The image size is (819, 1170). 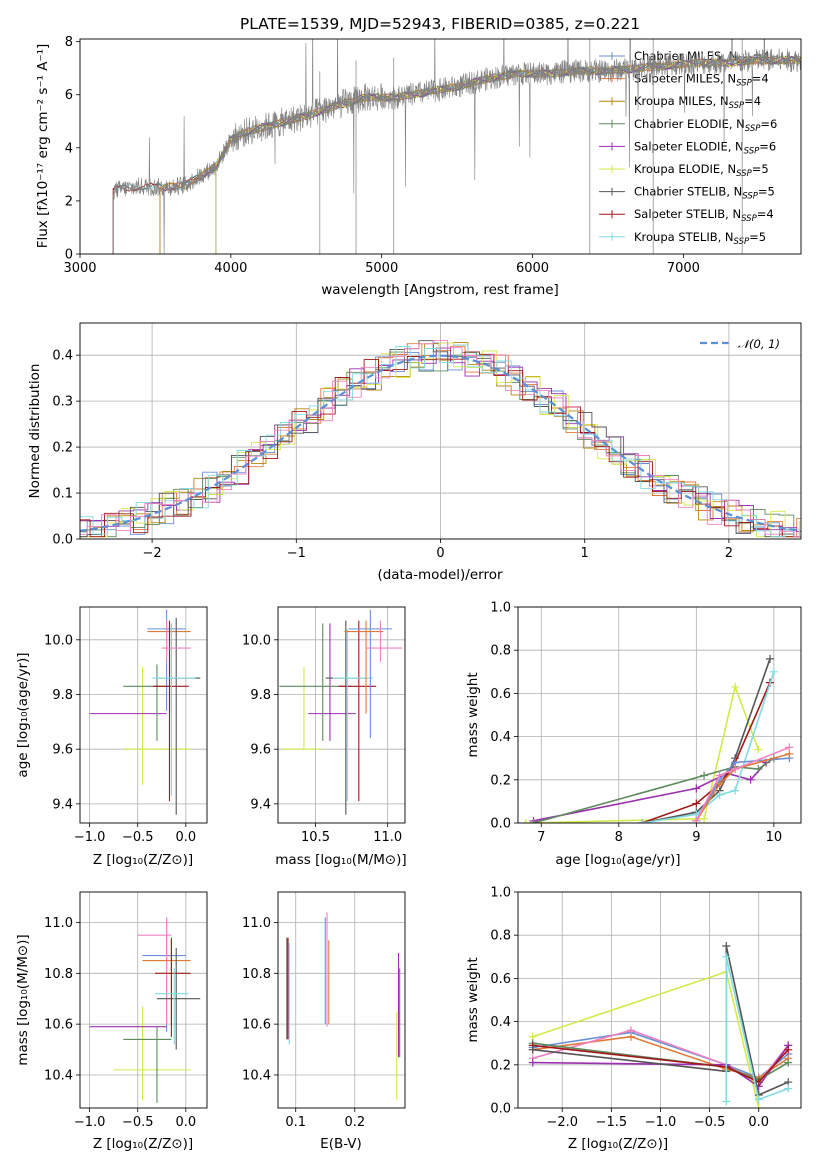 What do you see at coordinates (619, 837) in the screenshot?
I see `weight-vs-age-xtick-label: 8` at bounding box center [619, 837].